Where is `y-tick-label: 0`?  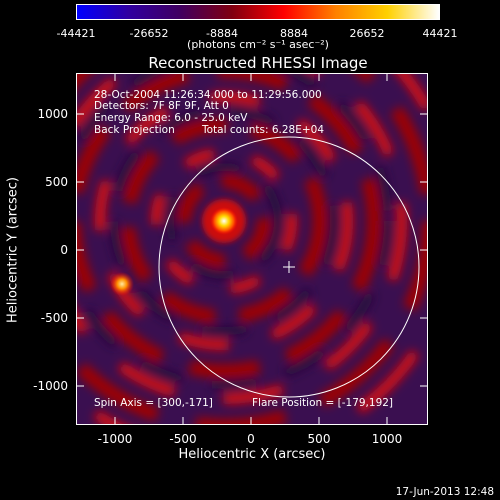
y-tick-label: 0 is located at coordinates (64, 250).